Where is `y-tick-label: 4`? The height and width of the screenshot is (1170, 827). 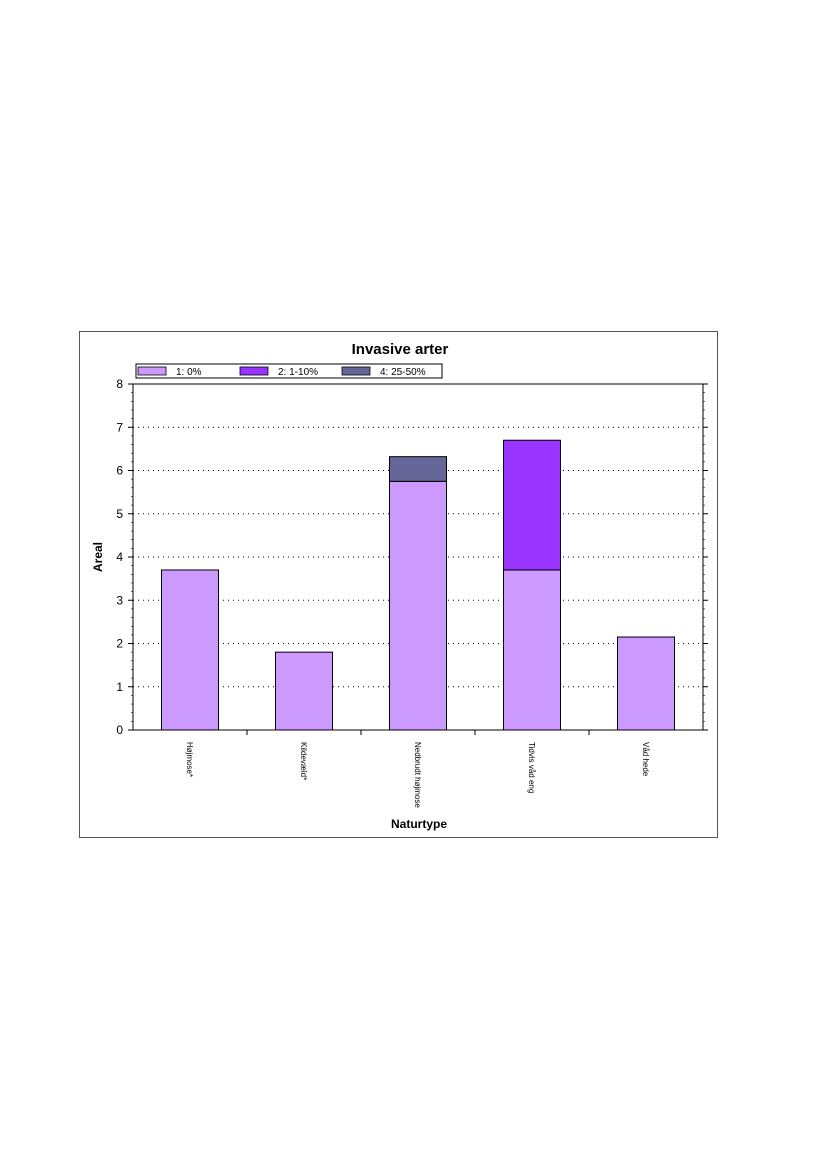
y-tick-label: 4 is located at coordinates (119, 557).